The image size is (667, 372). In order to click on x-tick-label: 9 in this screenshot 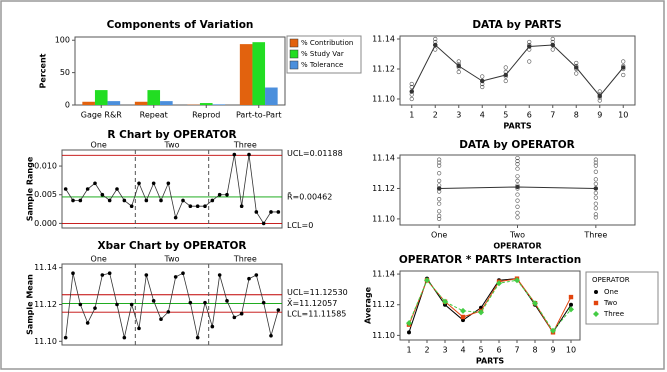, I will do `click(552, 350)`.